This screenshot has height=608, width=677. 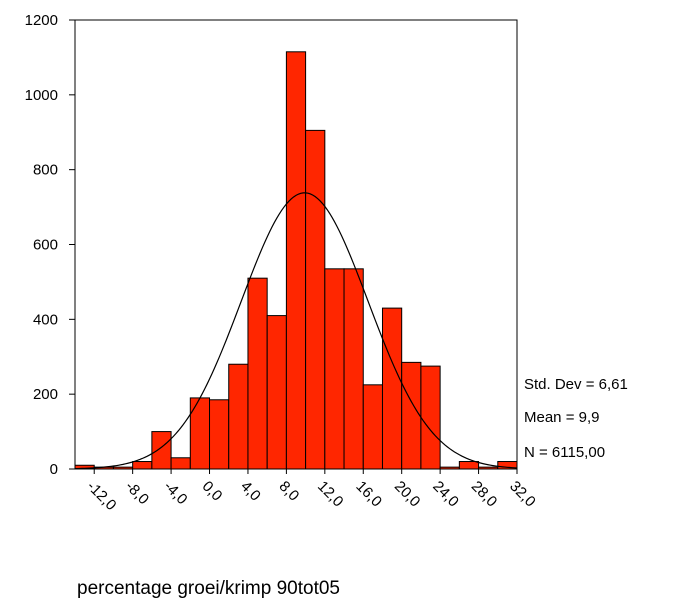 What do you see at coordinates (576, 384) in the screenshot?
I see `std-dev-label: Std. Dev = 6,61` at bounding box center [576, 384].